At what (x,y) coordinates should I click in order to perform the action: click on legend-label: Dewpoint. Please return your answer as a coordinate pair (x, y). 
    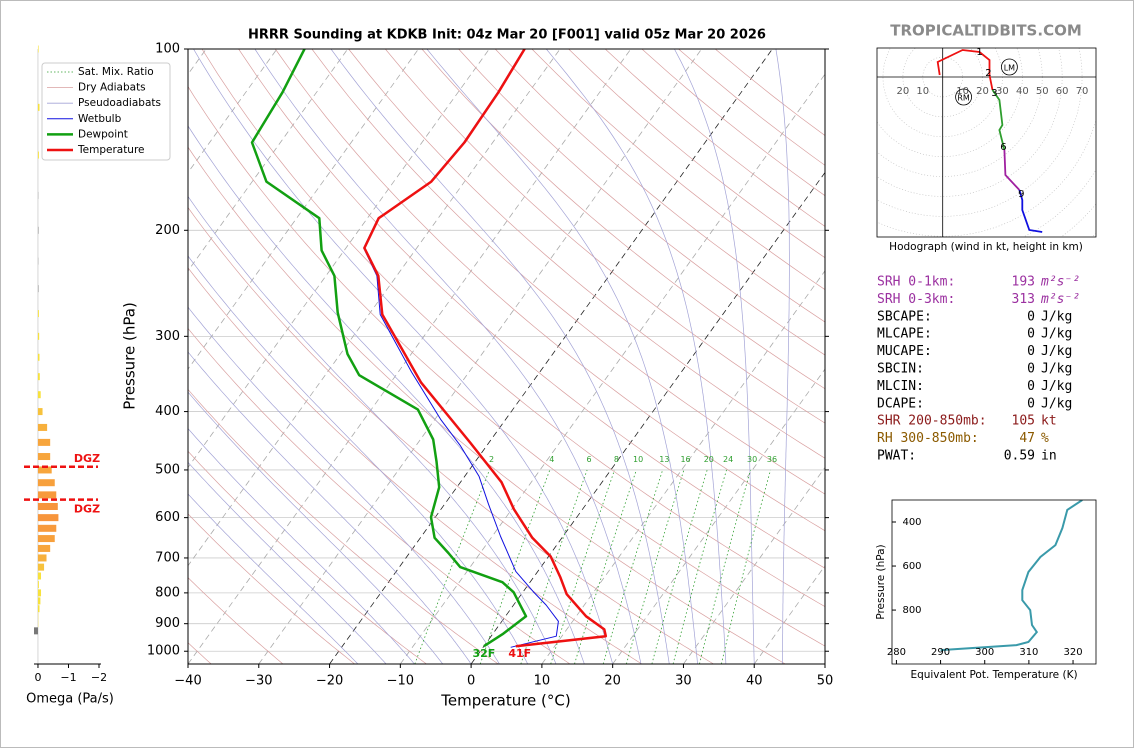
    Looking at the image, I should click on (103, 134).